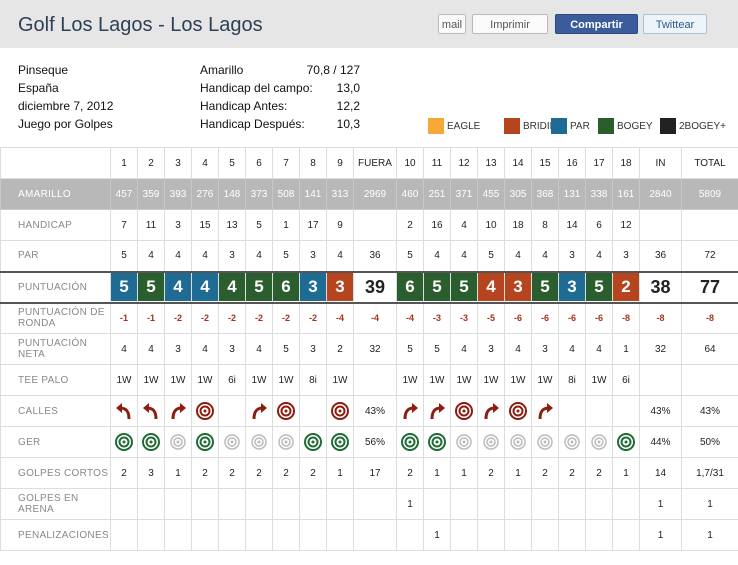  Describe the element at coordinates (410, 194) in the screenshot. I see `cell: 460` at that location.